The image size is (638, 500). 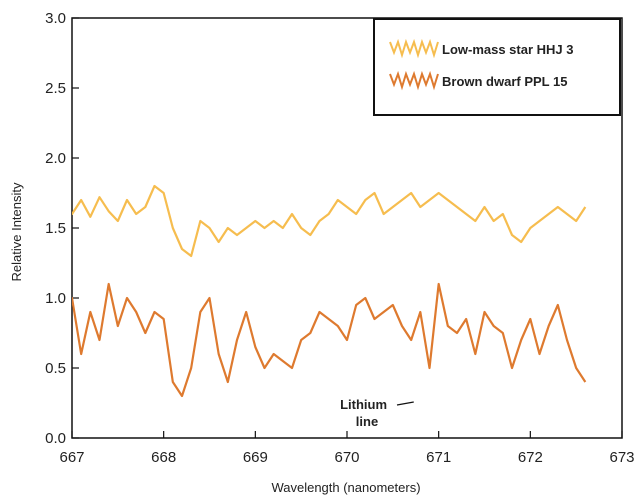 What do you see at coordinates (363, 404) in the screenshot?
I see `annotation-label: Lithium` at bounding box center [363, 404].